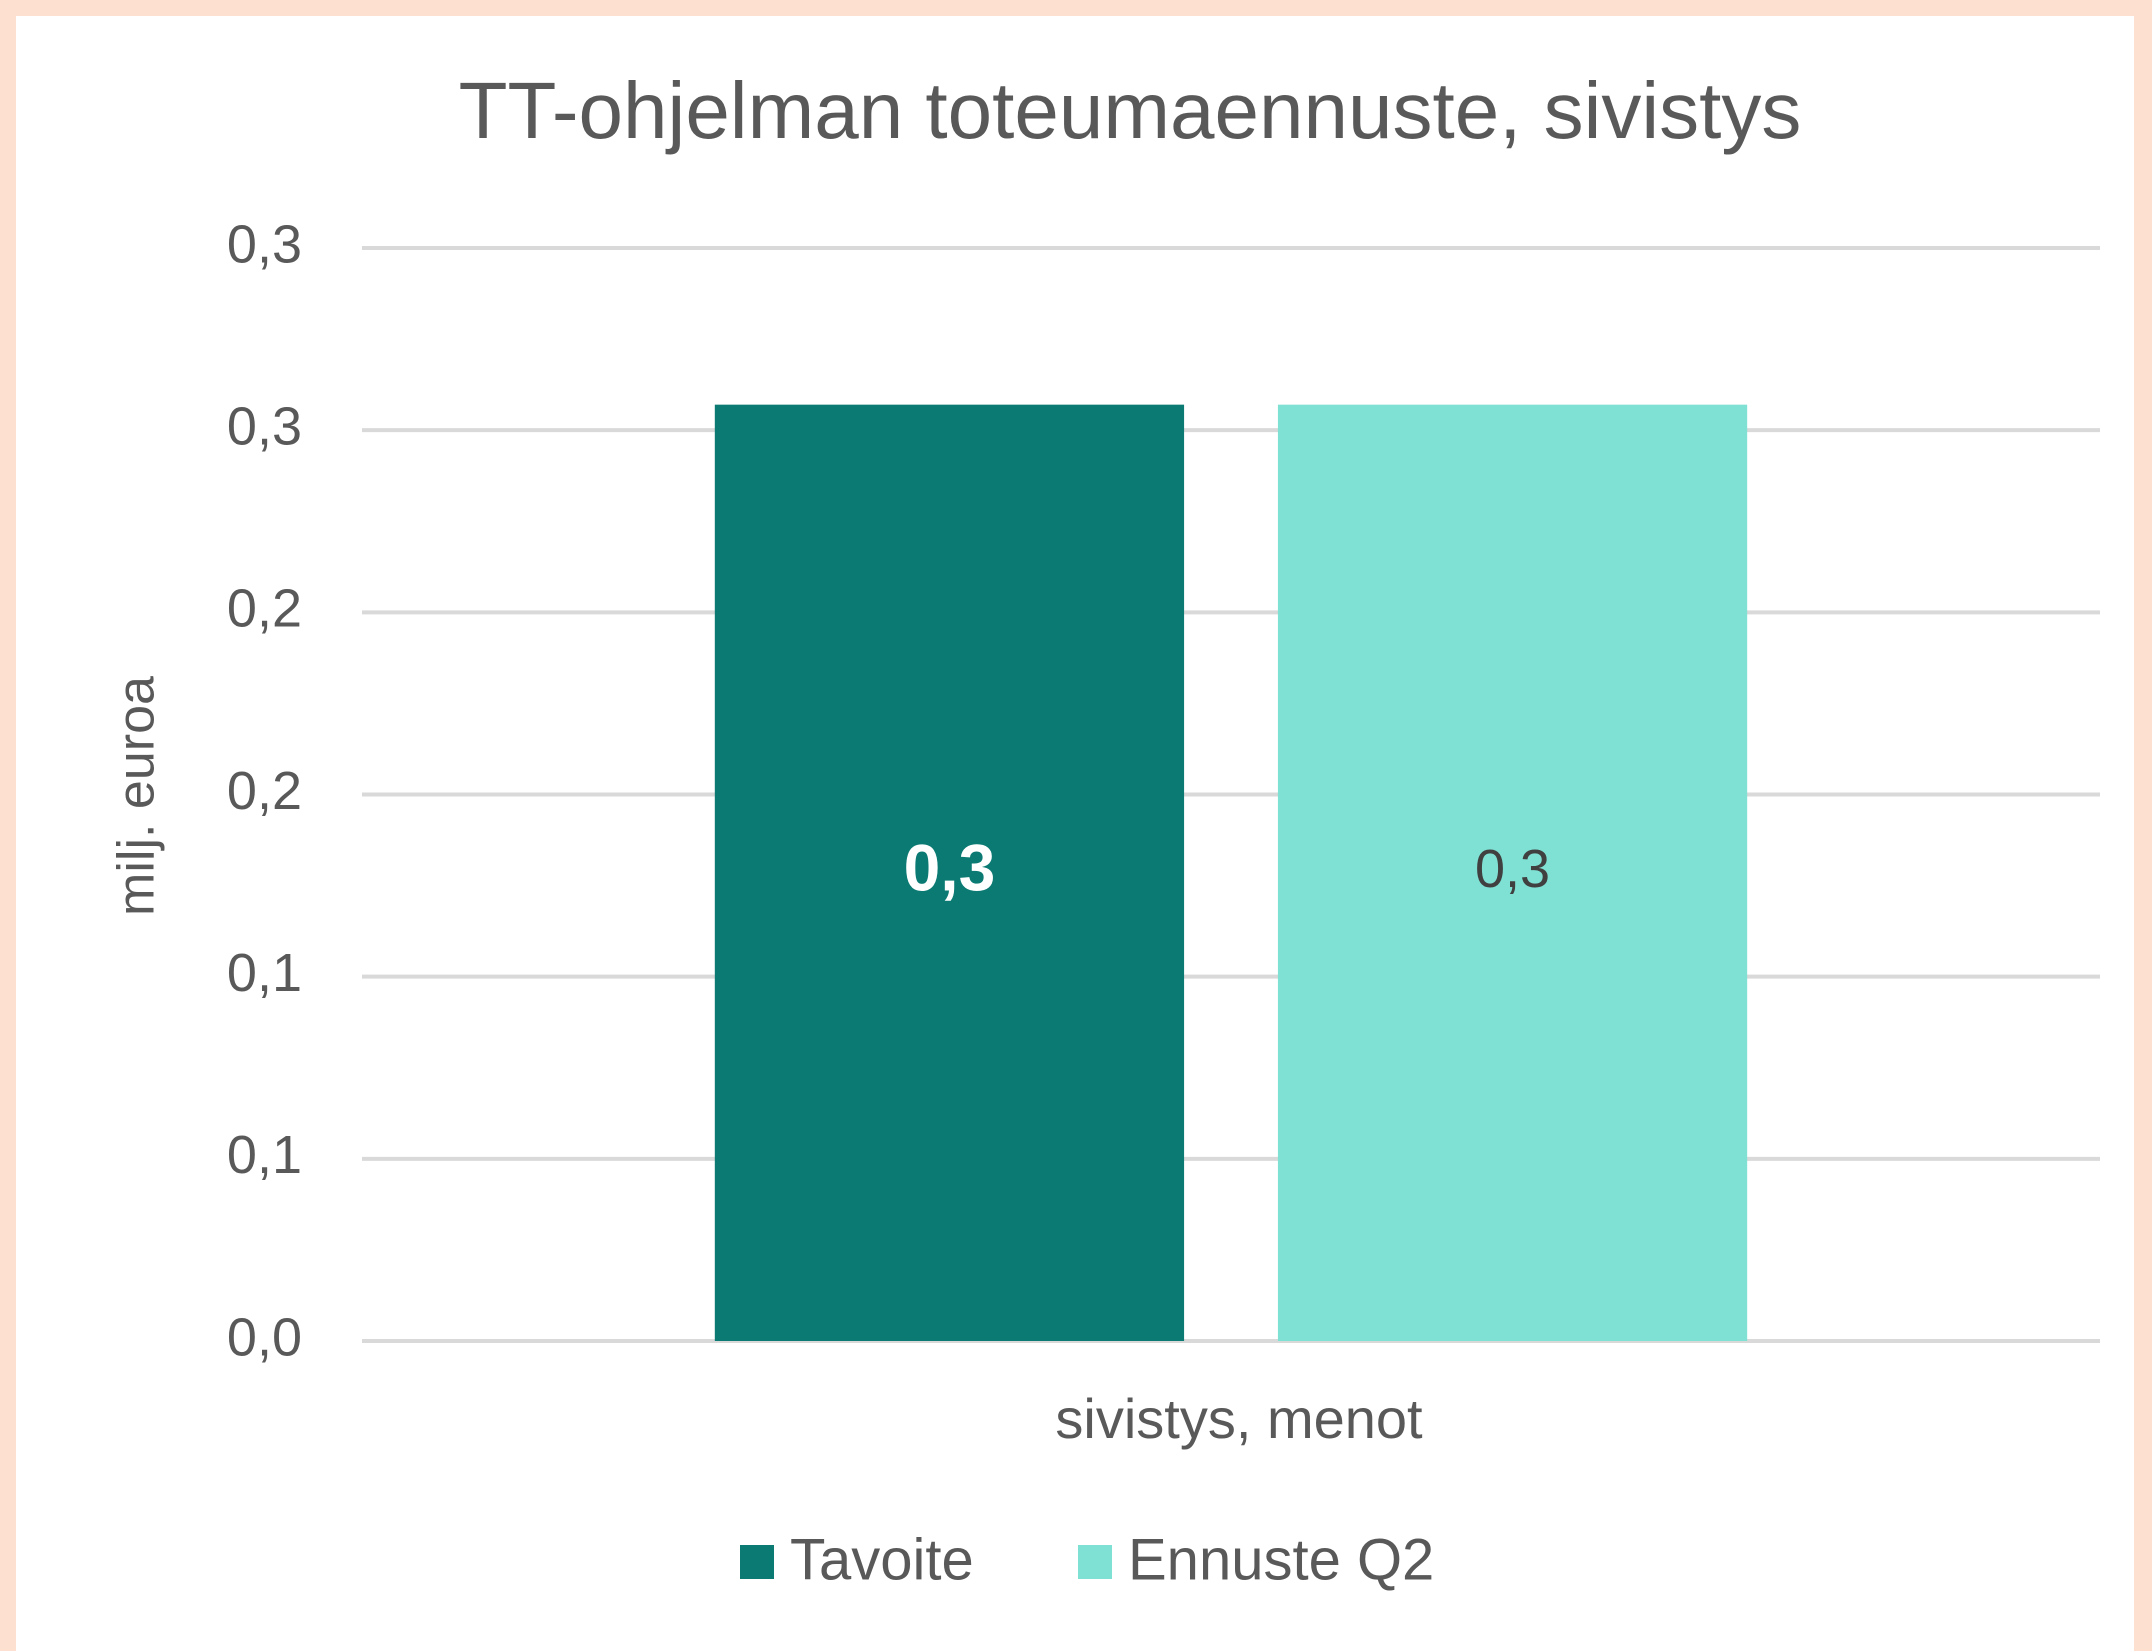  I want to click on chart-title: TT-ohjelman toteumaennuste, sivistys, so click(1130, 110).